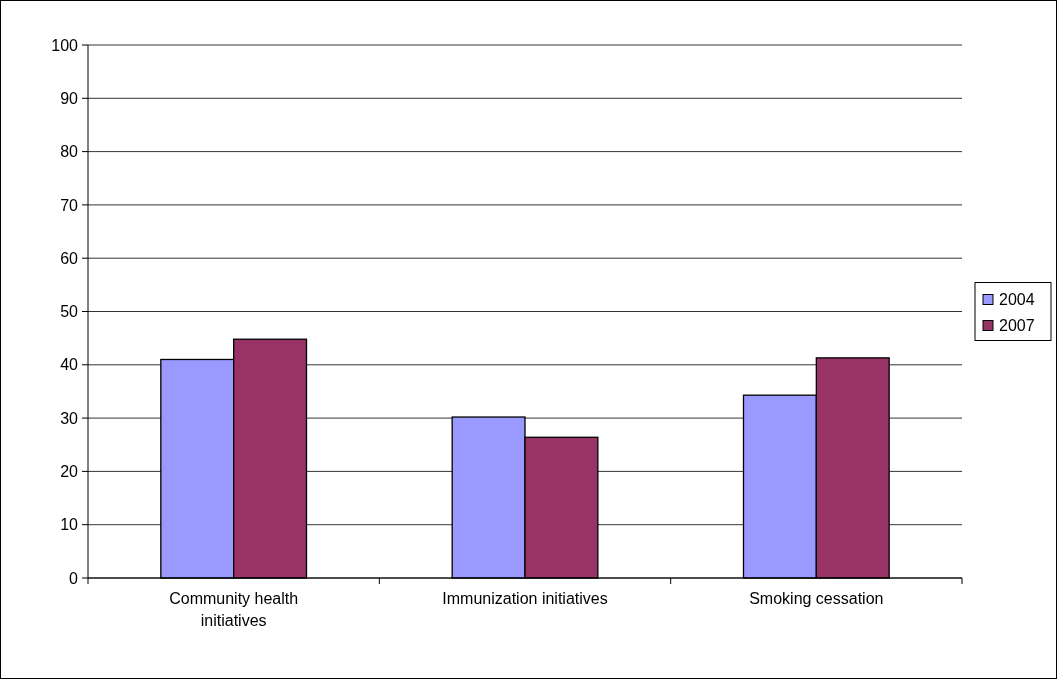 The image size is (1057, 679). Describe the element at coordinates (74, 578) in the screenshot. I see `y-tick-label: 0` at that location.